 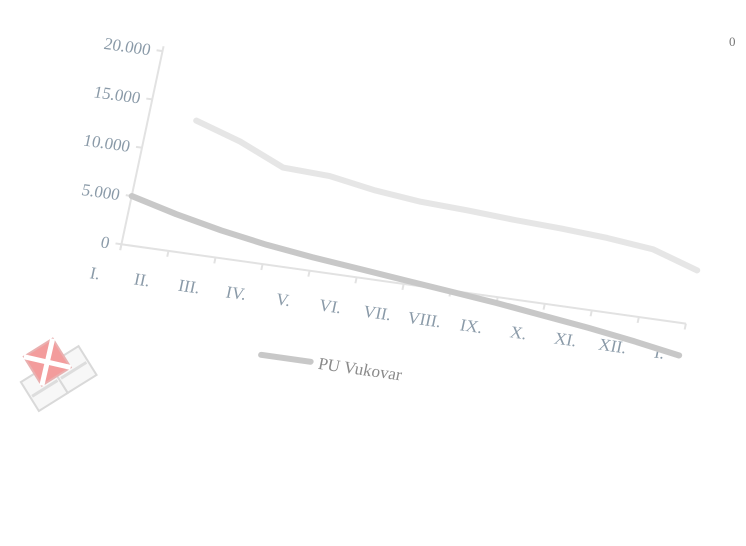 What do you see at coordinates (117, 94) in the screenshot?
I see `y-tick-label: 15.000` at bounding box center [117, 94].